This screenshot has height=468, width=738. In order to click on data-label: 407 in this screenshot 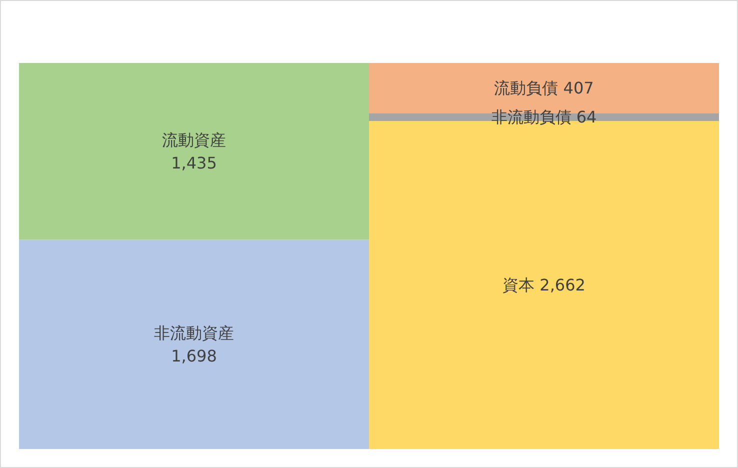, I will do `click(578, 88)`.